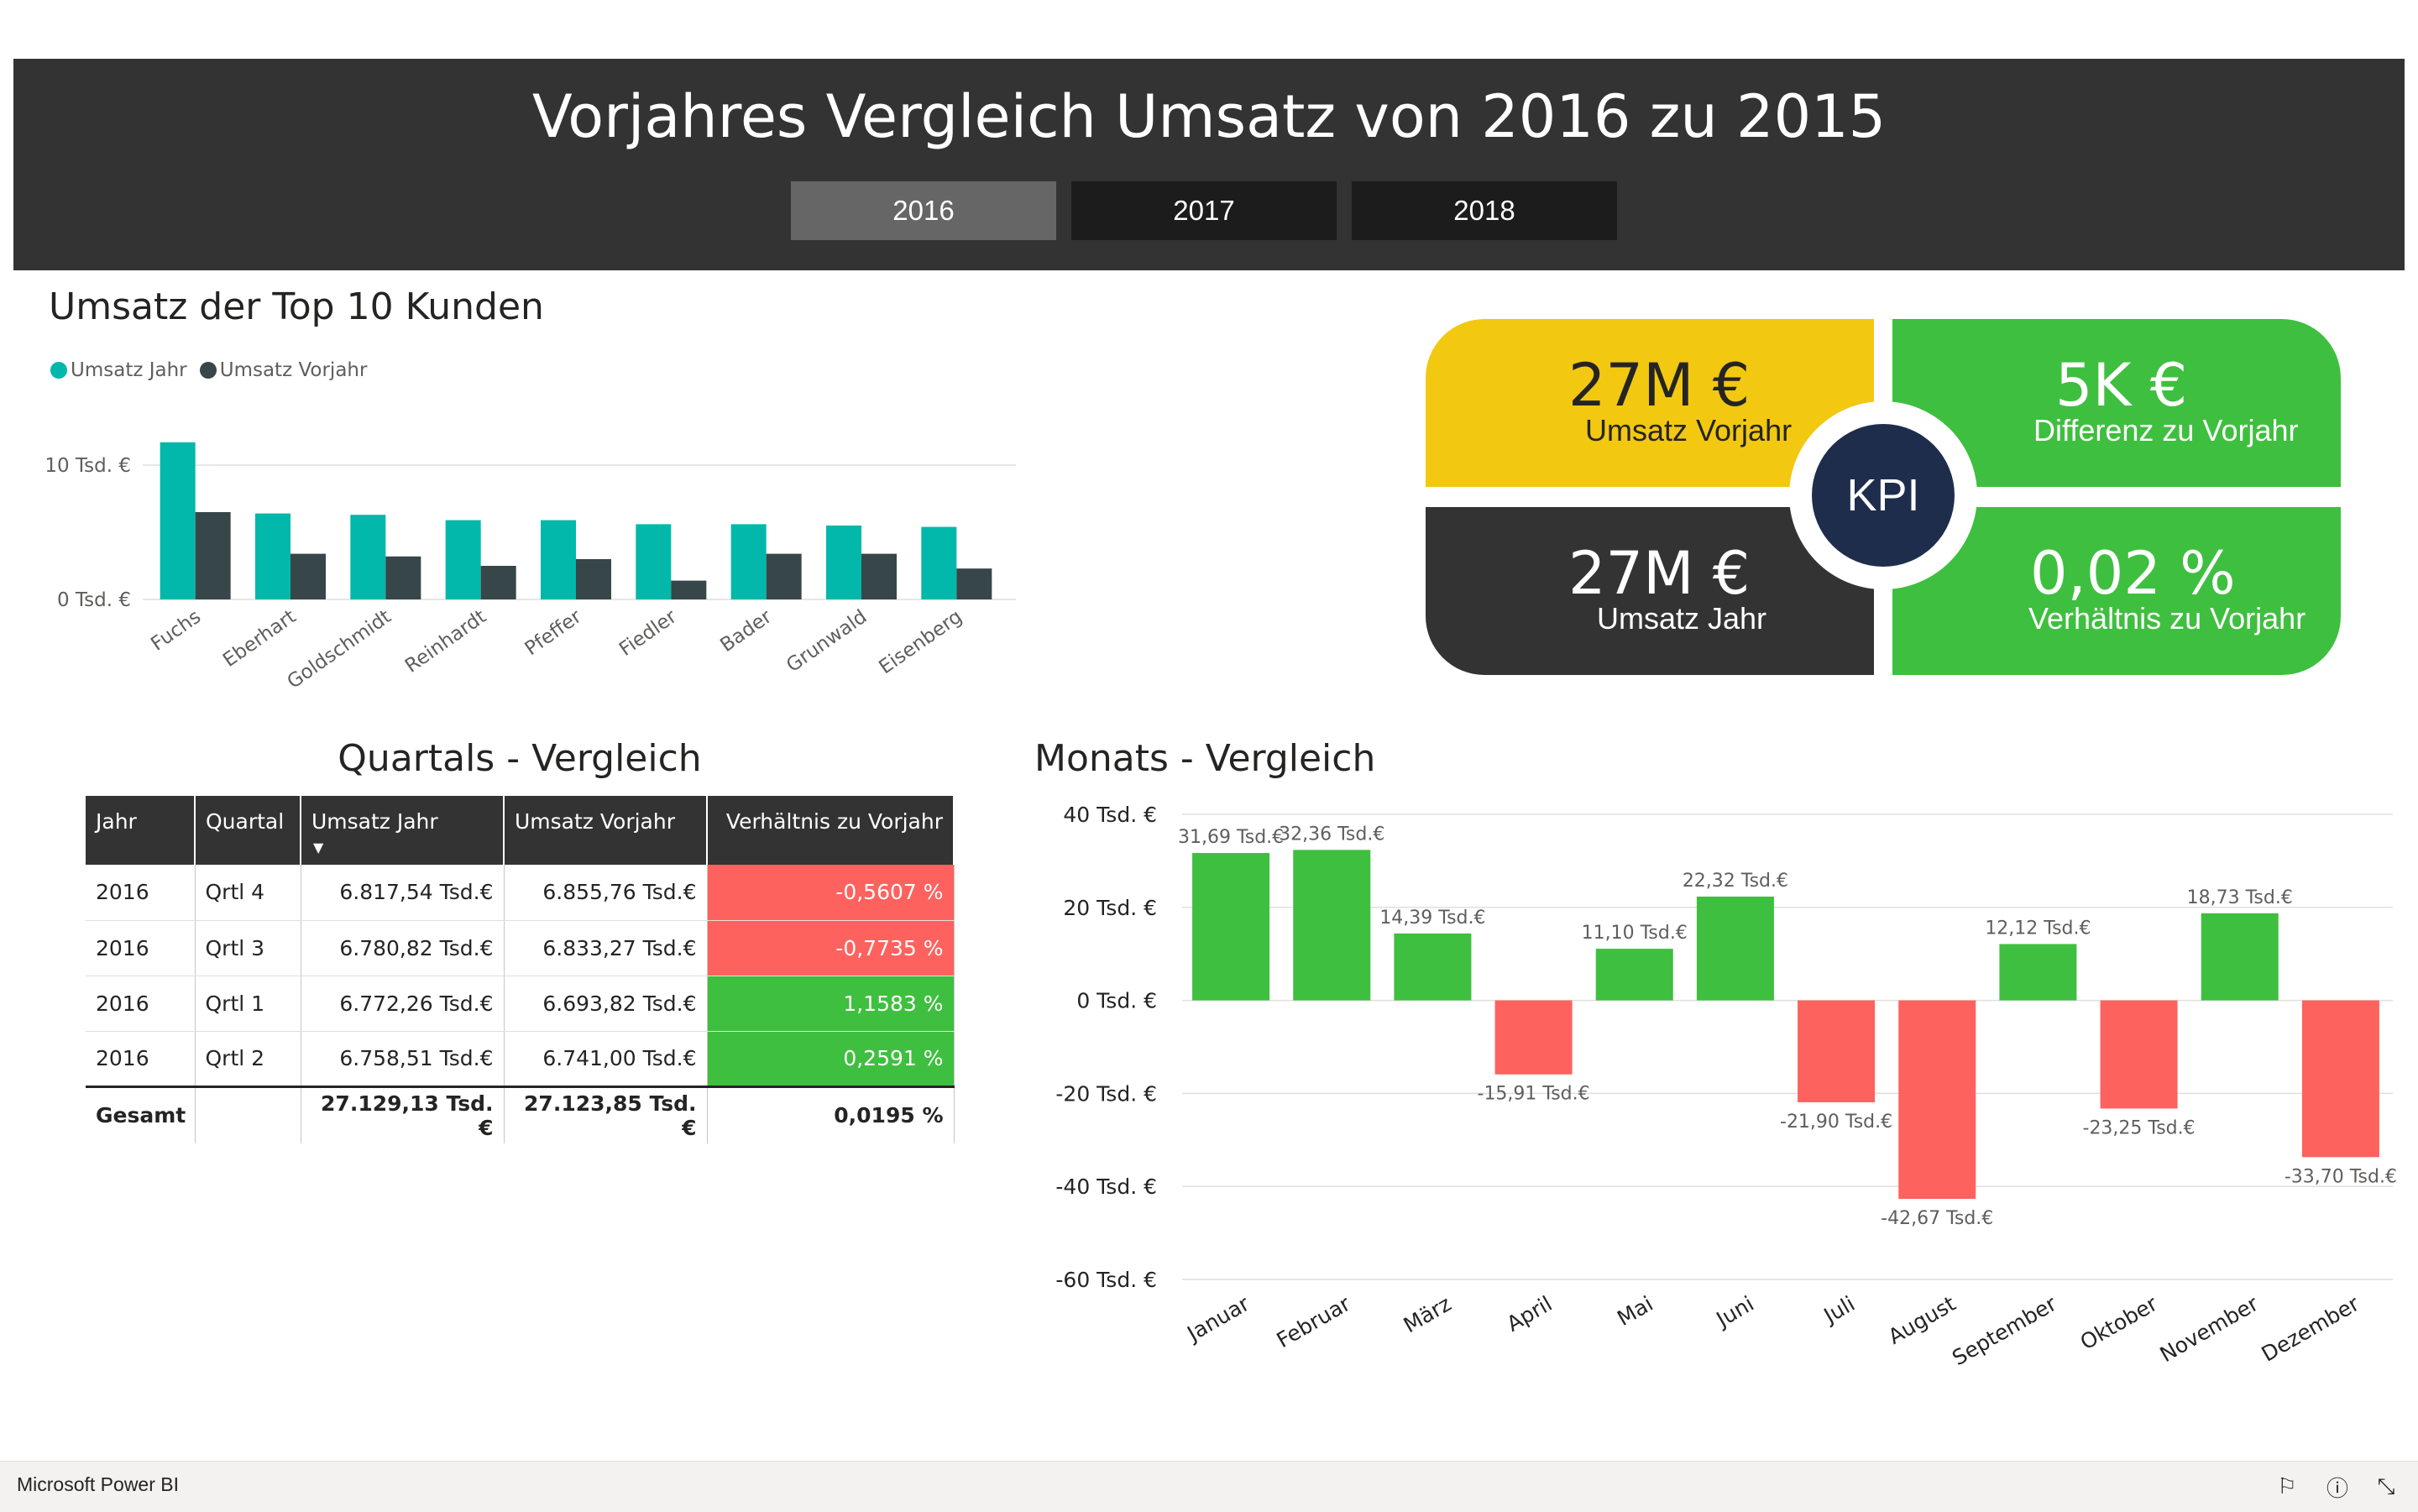 This screenshot has width=2418, height=1512. I want to click on column-header-umsatz-vorjahr: Umsatz Vorjahr, so click(606, 830).